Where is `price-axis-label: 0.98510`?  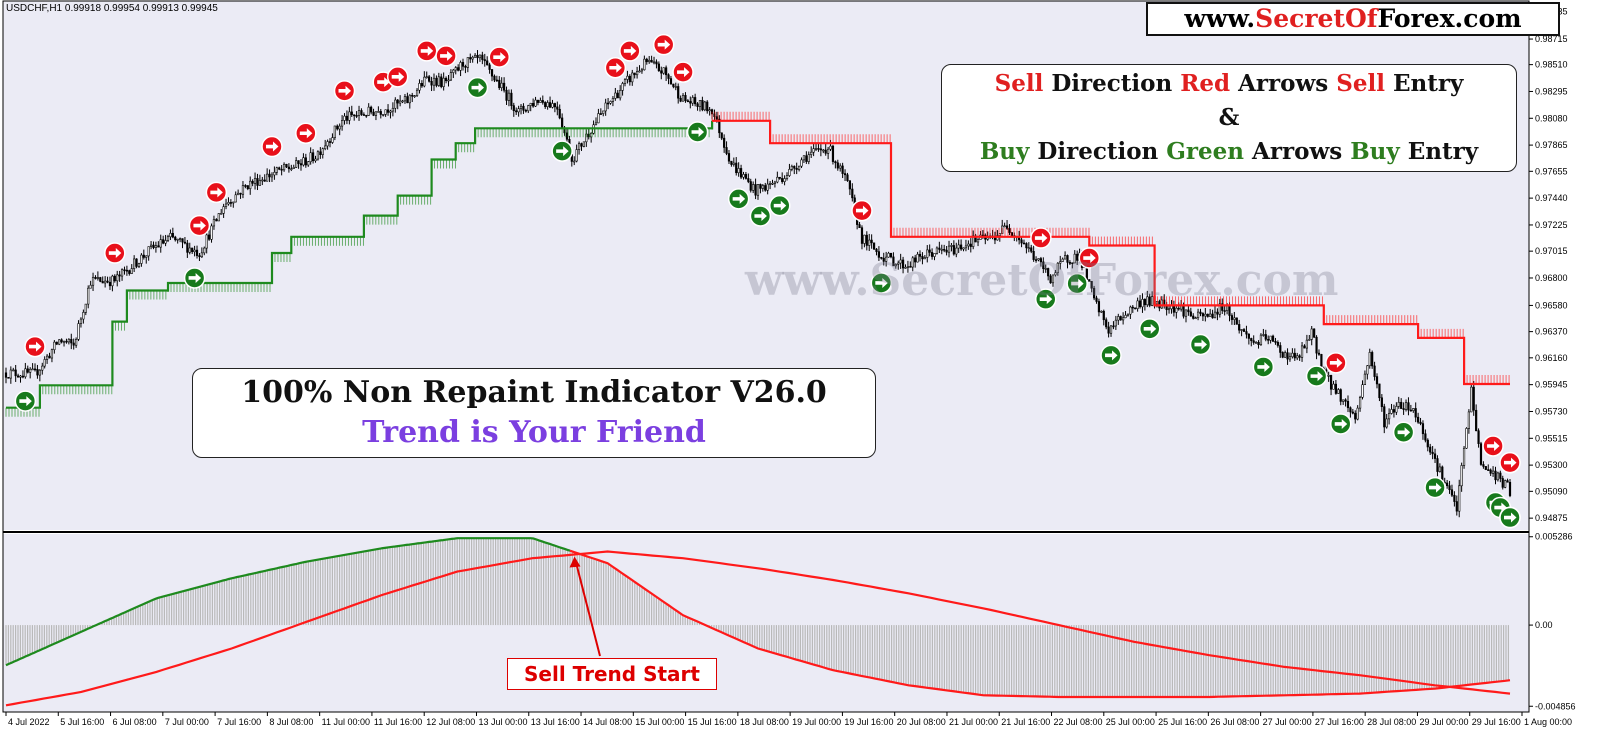 price-axis-label: 0.98510 is located at coordinates (1551, 65).